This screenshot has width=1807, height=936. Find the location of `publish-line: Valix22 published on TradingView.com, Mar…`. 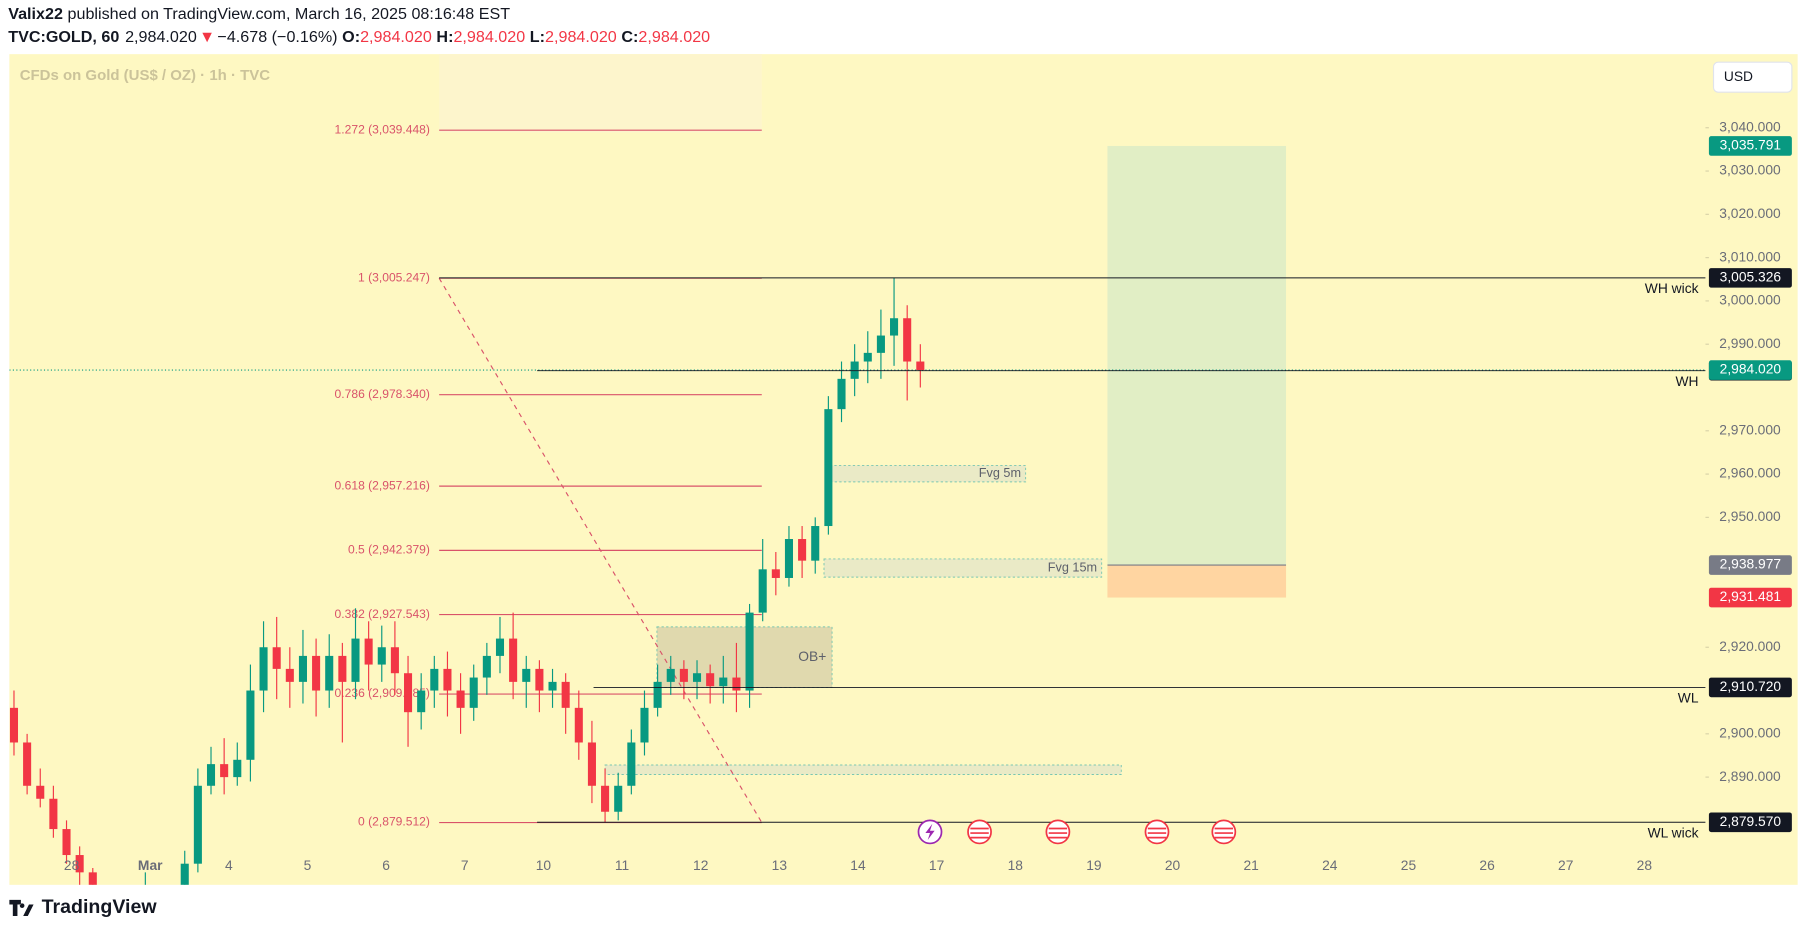

publish-line: Valix22 published on TradingView.com, Mar… is located at coordinates (259, 14).